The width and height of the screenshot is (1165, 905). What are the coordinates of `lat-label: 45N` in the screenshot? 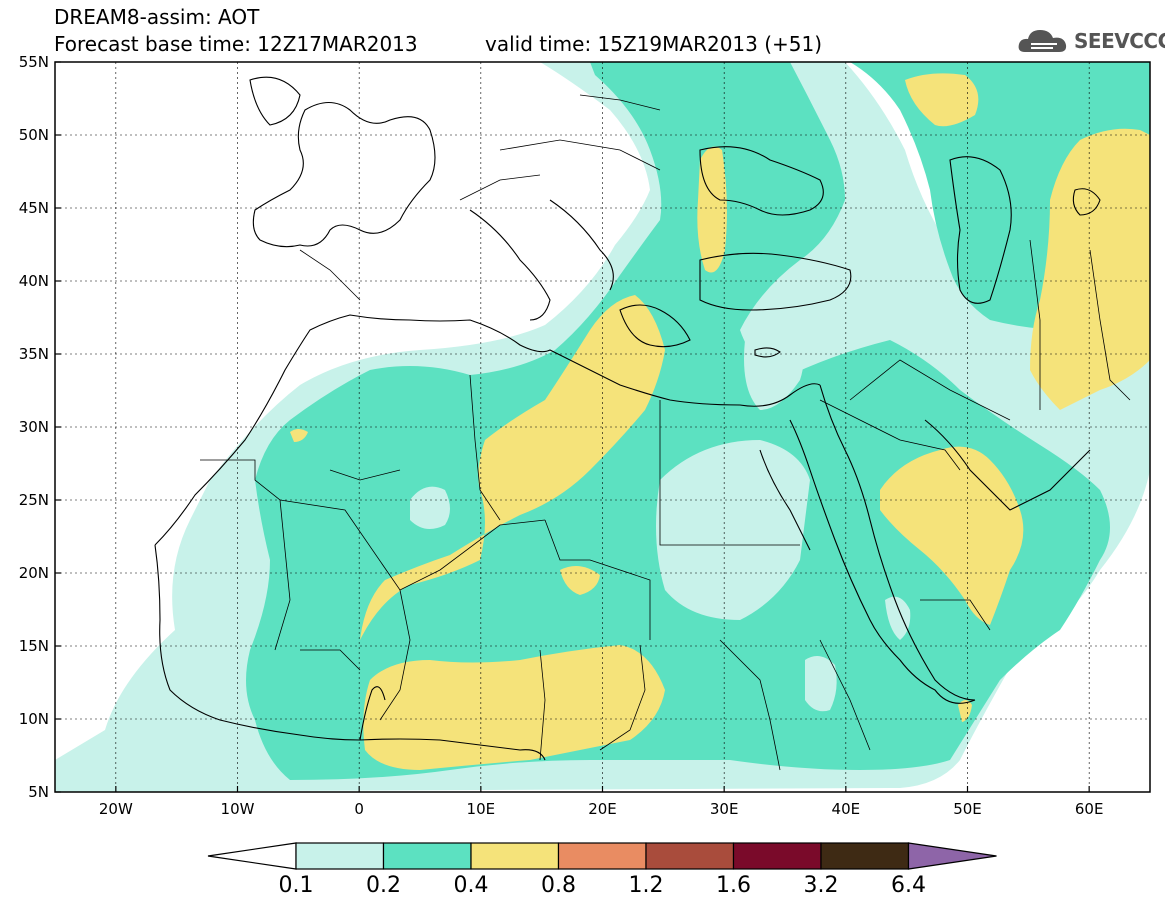 It's located at (34, 208).